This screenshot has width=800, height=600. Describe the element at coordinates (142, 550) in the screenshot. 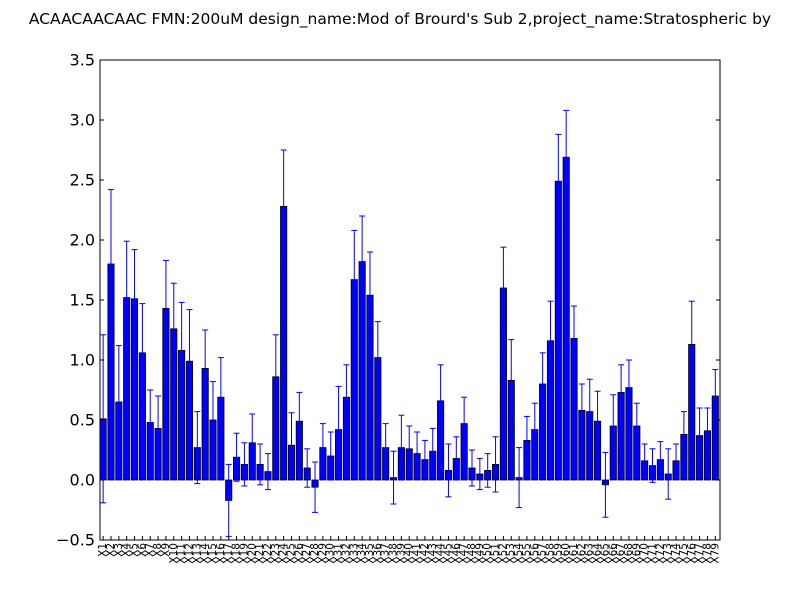

I see `x-tick-label: X6` at that location.